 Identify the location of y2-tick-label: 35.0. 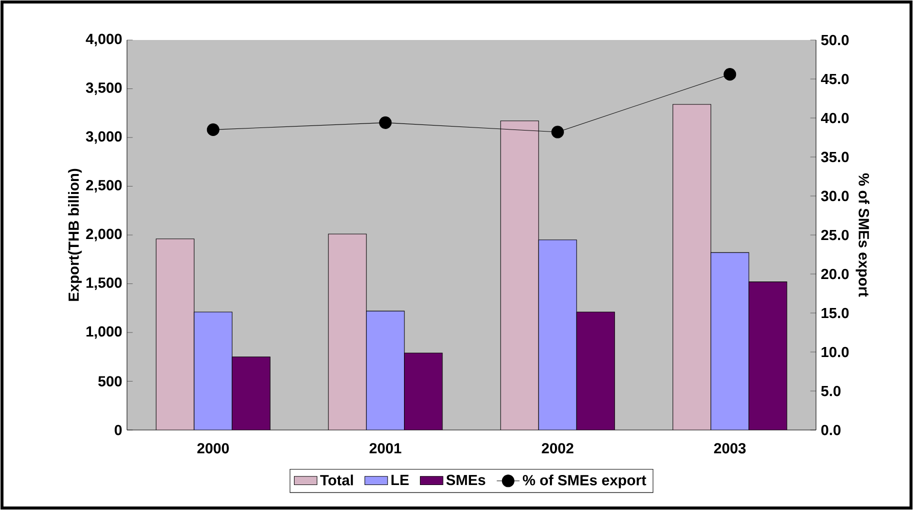
(835, 157).